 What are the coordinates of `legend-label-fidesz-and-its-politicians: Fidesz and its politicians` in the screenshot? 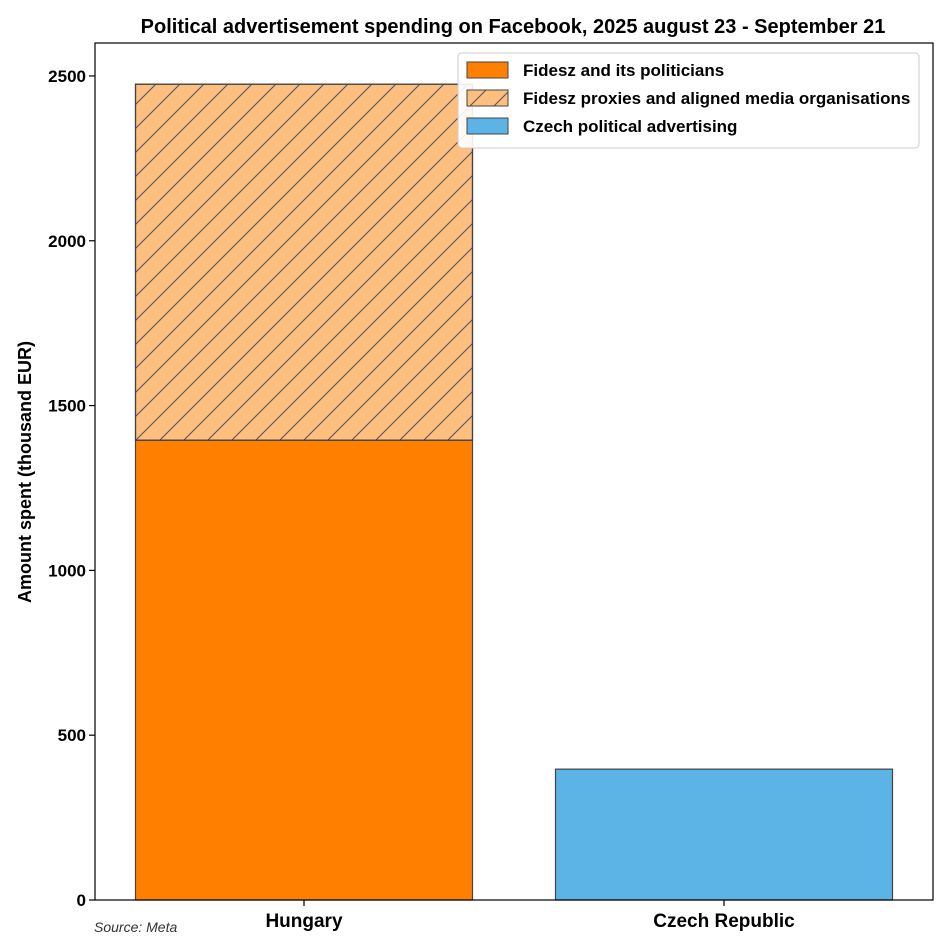 It's located at (623, 70).